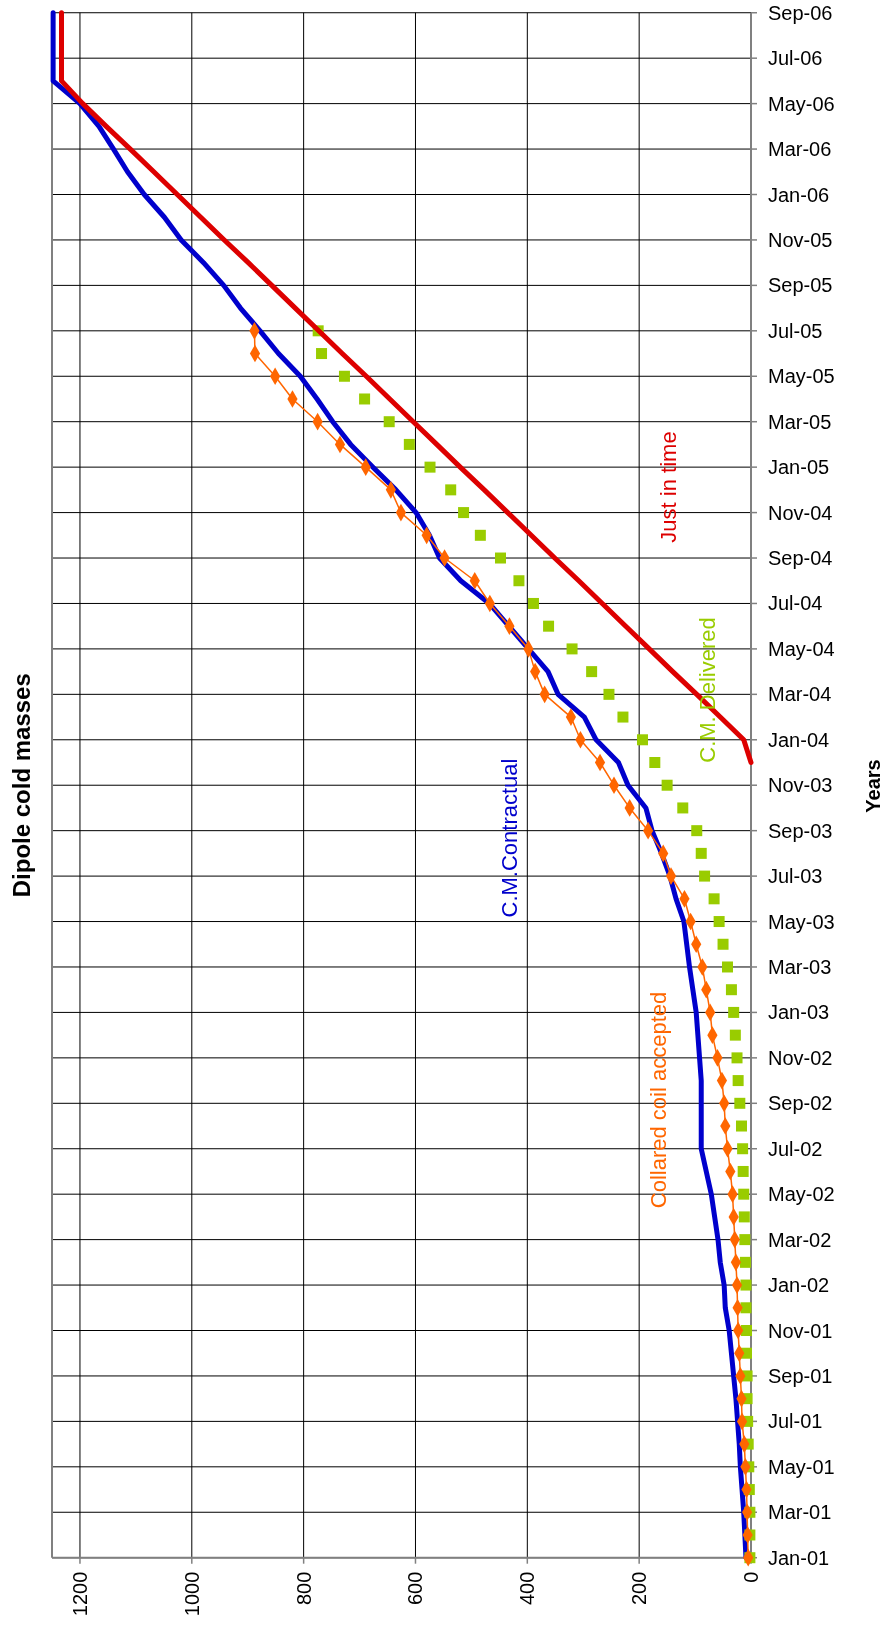  What do you see at coordinates (751, 1577) in the screenshot?
I see `x-tick-label: 0` at bounding box center [751, 1577].